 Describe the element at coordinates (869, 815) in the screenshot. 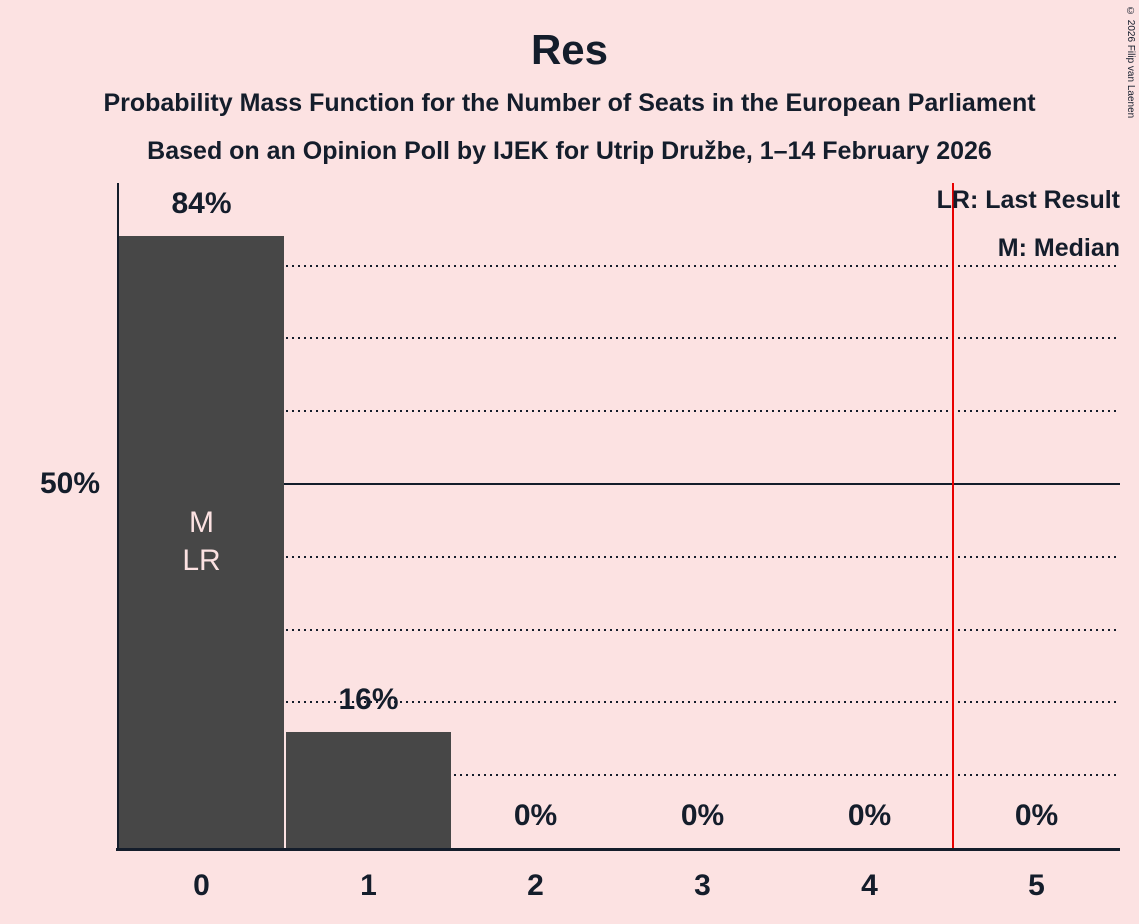

I see `bar-value-label-4: 0%` at that location.